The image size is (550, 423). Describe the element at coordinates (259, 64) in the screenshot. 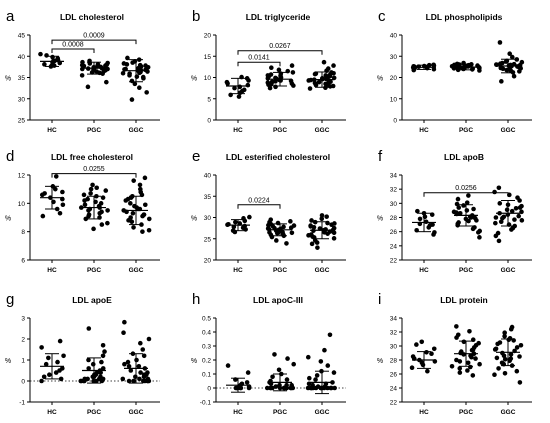

I see `significance-bracket` at that location.